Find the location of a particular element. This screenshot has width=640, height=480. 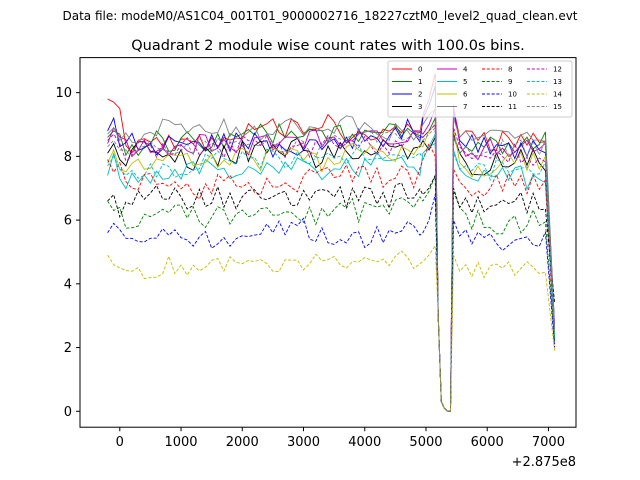

legend-label-4: 4 is located at coordinates (465, 70).